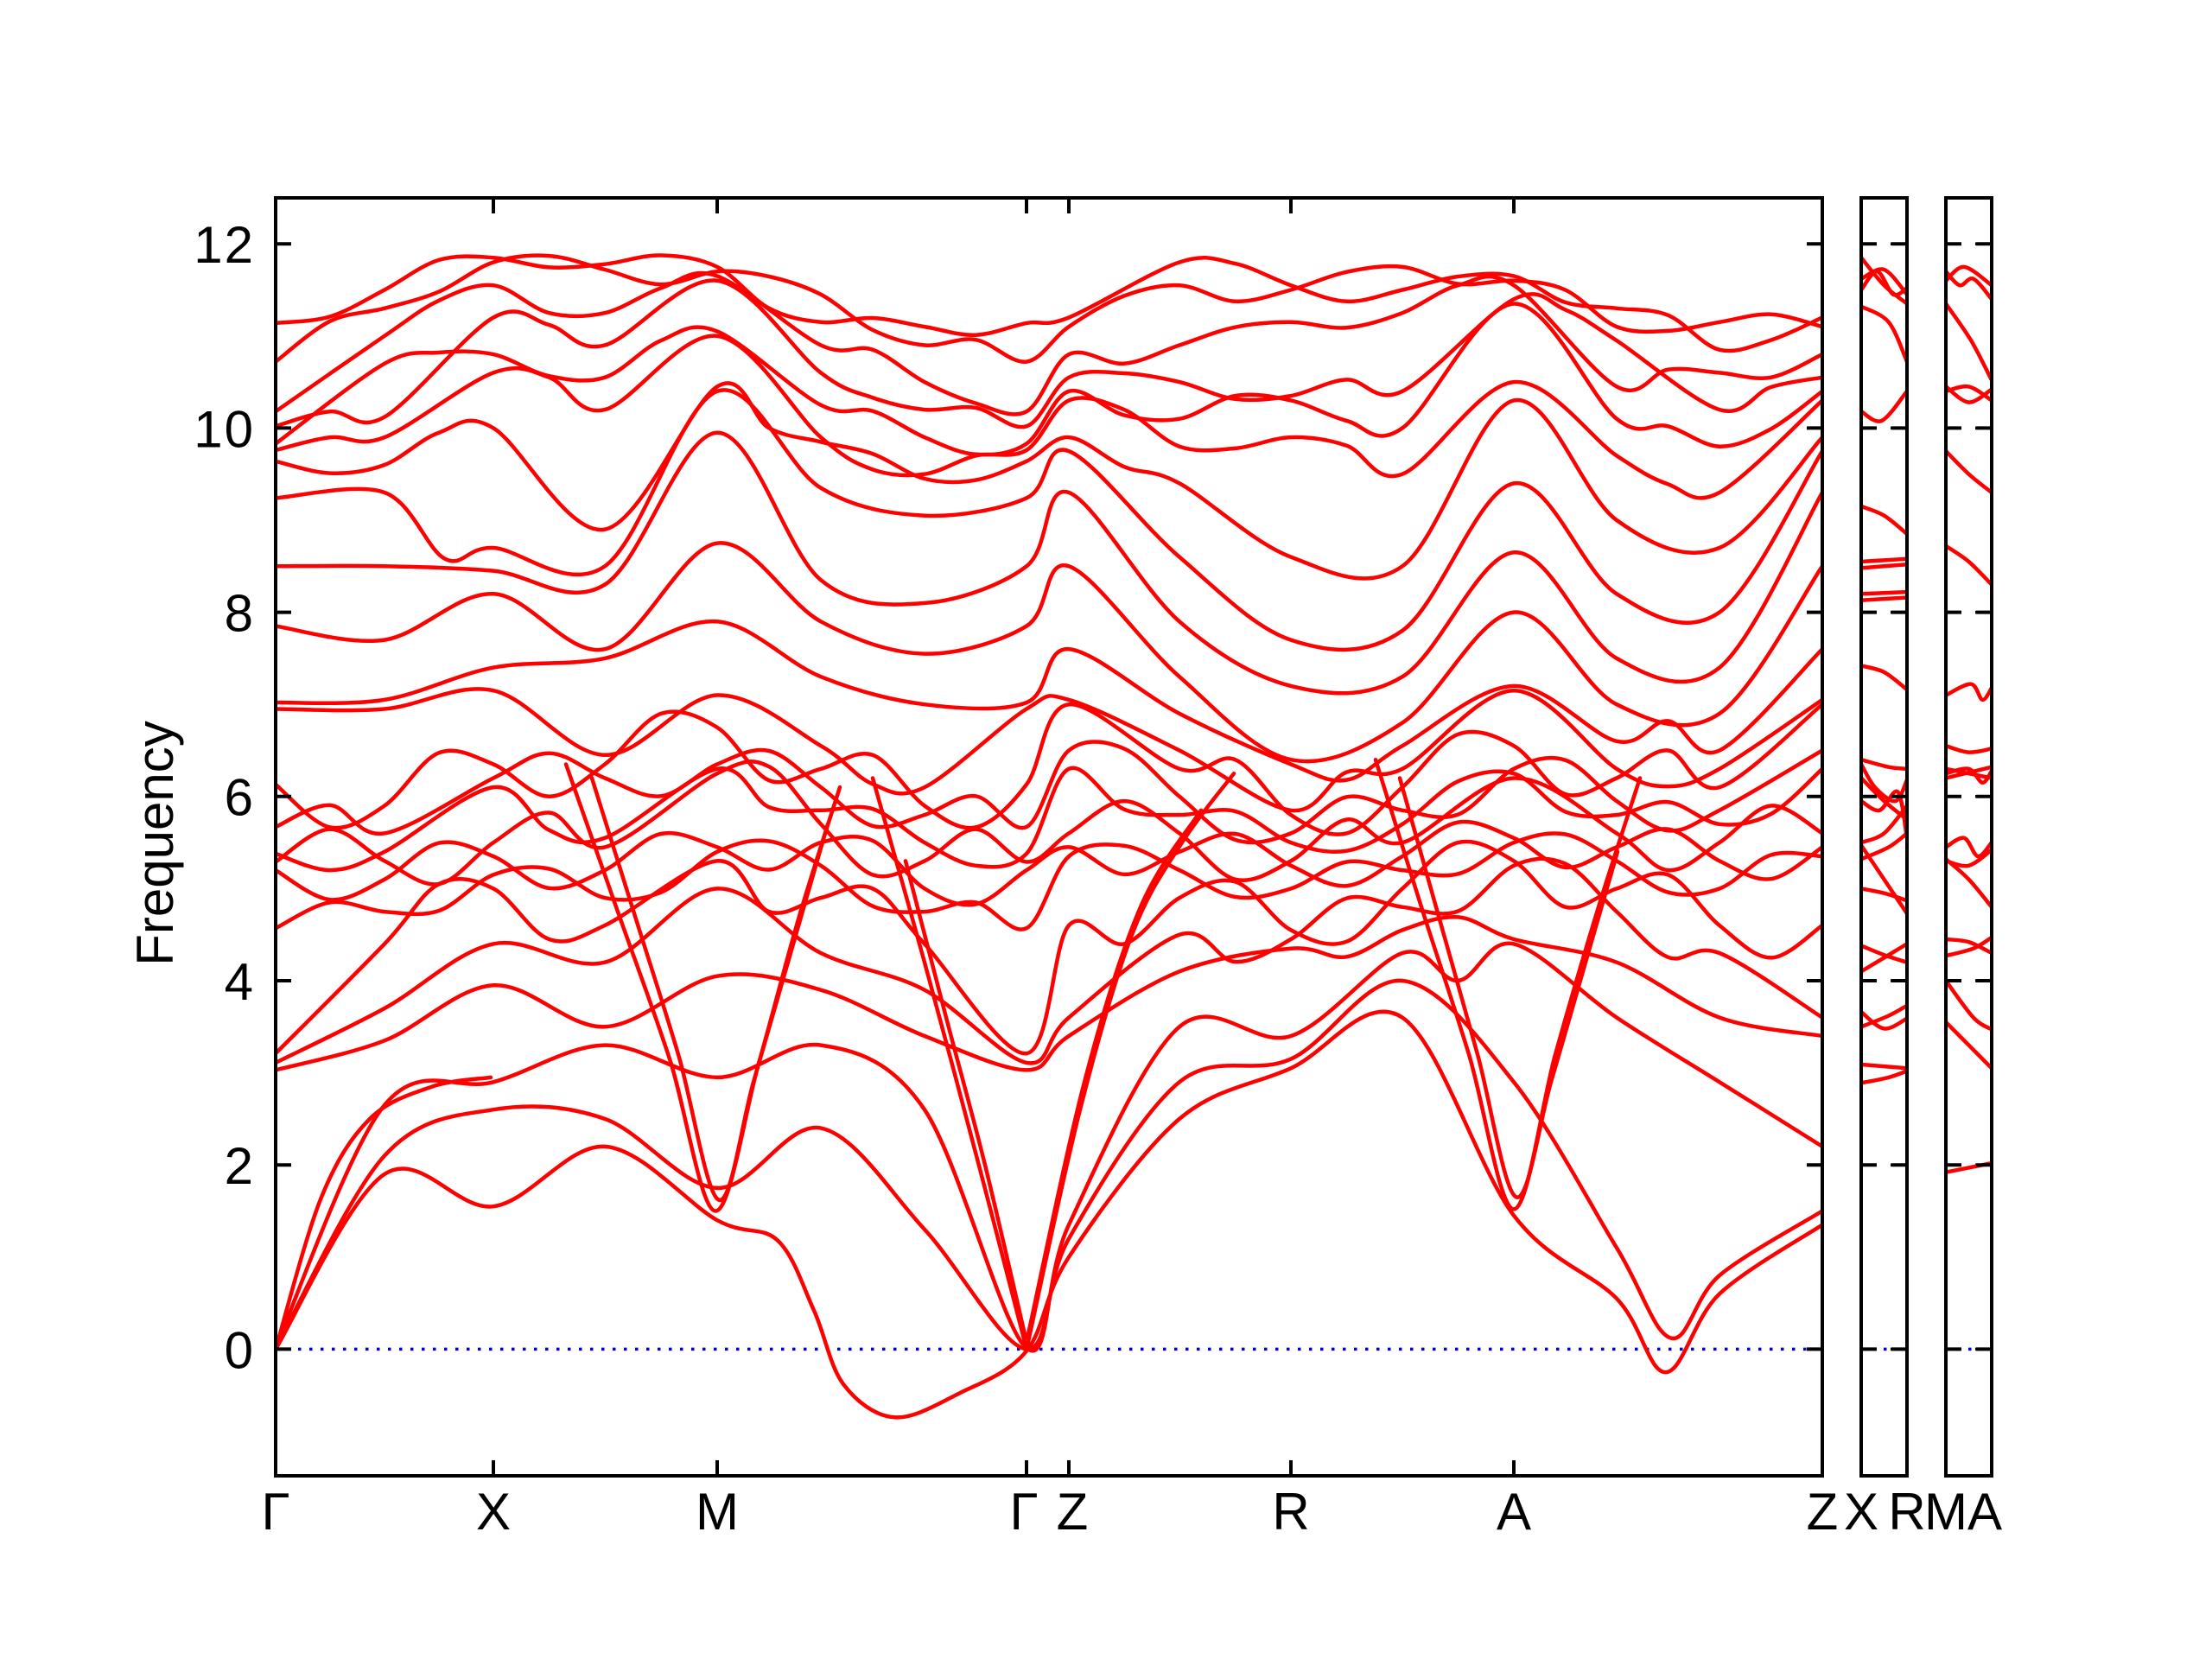 Image resolution: width=2212 pixels, height=1659 pixels. What do you see at coordinates (240, 798) in the screenshot?
I see `svg-text: 6` at bounding box center [240, 798].